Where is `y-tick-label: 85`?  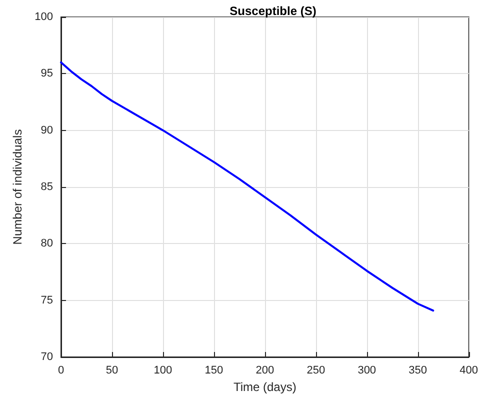 y-tick-label: 85 is located at coordinates (46, 187).